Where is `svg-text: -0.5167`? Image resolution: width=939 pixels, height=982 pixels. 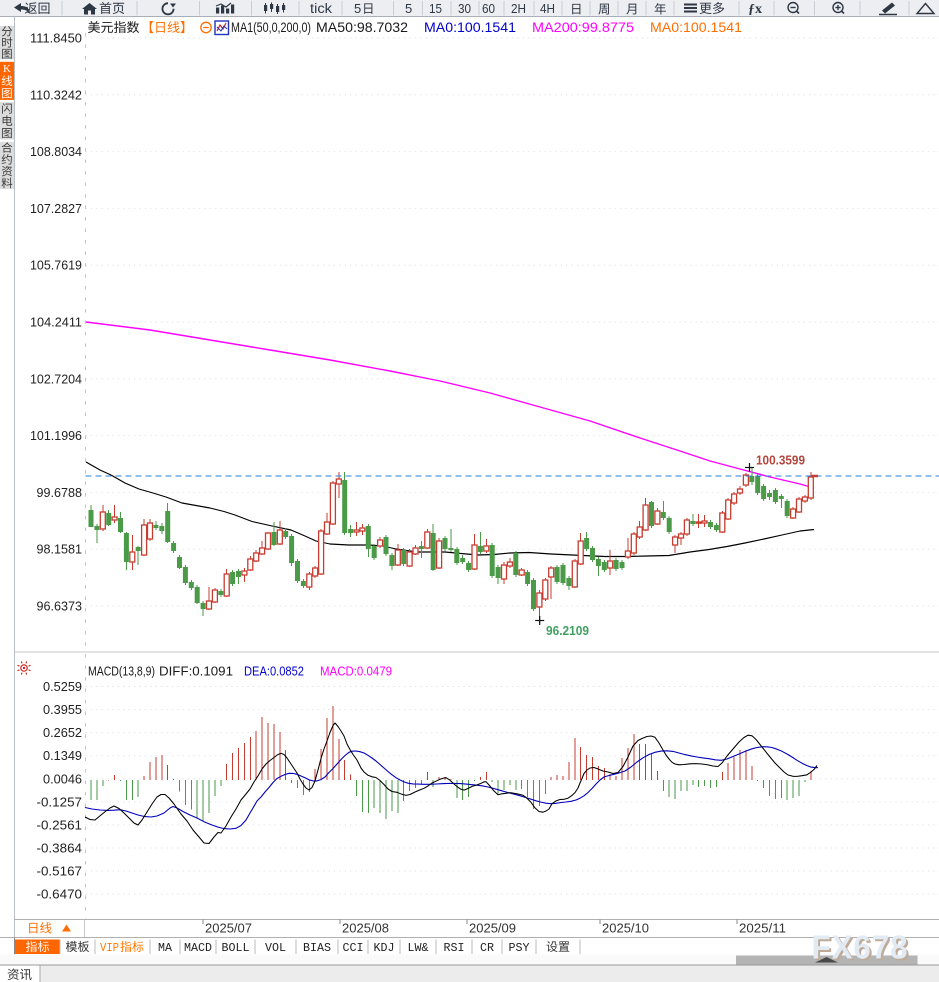
svg-text: -0.5167 is located at coordinates (60, 871).